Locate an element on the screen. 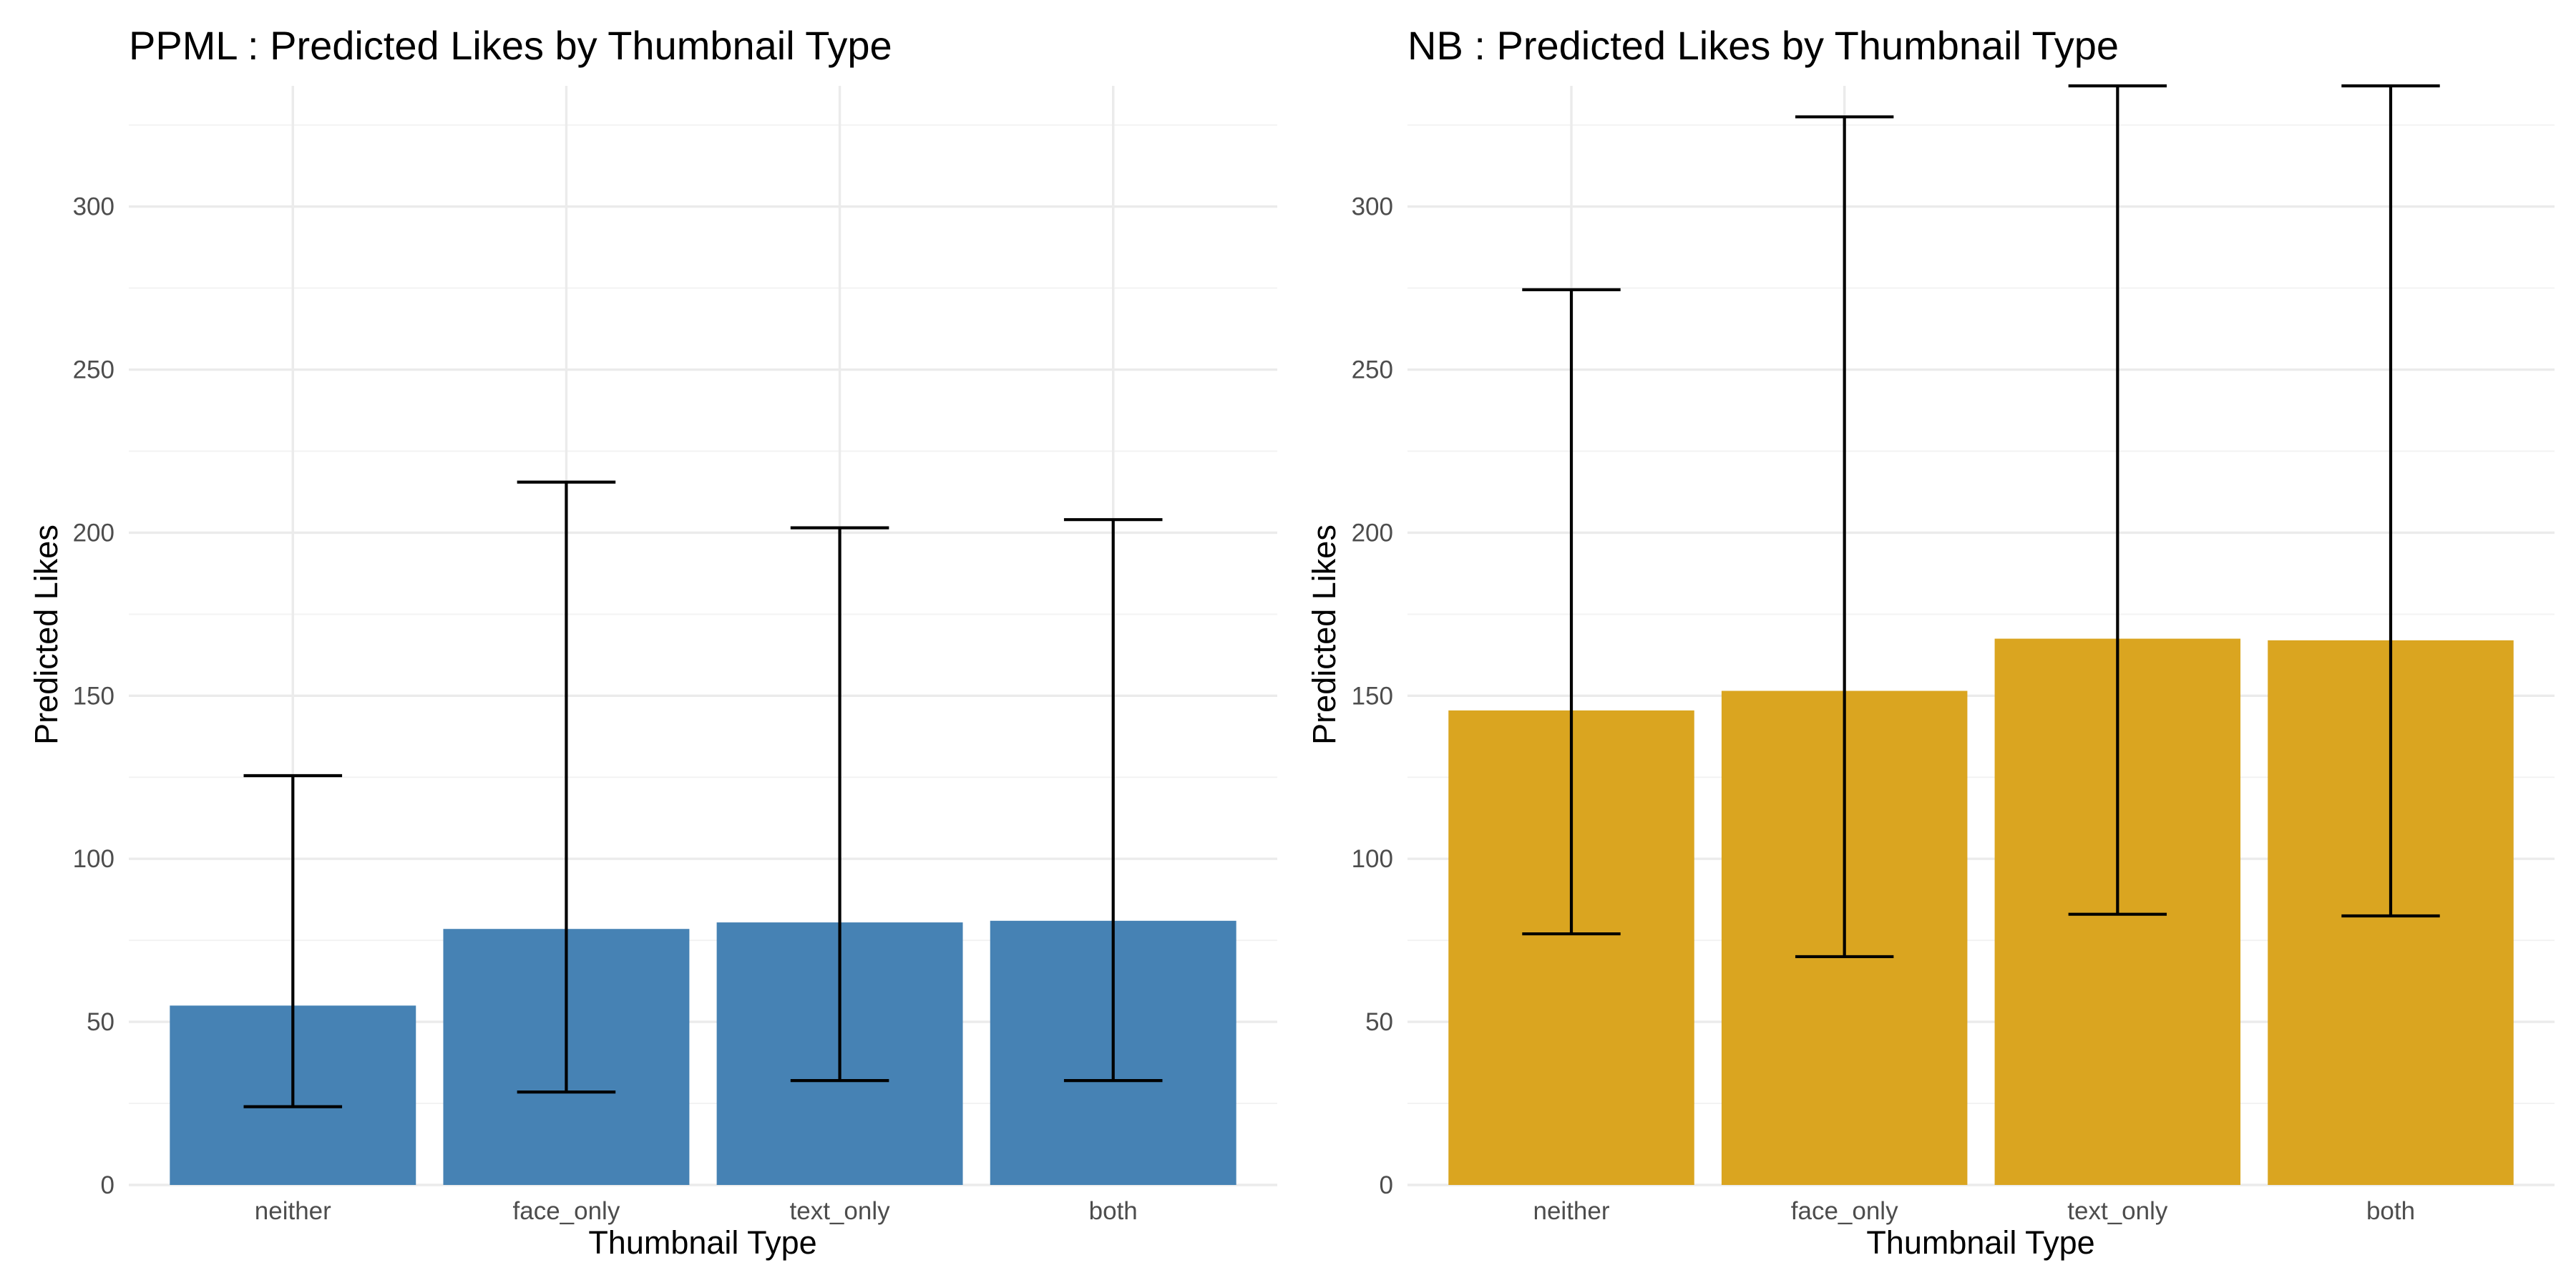 The height and width of the screenshot is (1288, 2576). nb-x-tick-label-face_only: face_only is located at coordinates (1844, 1211).